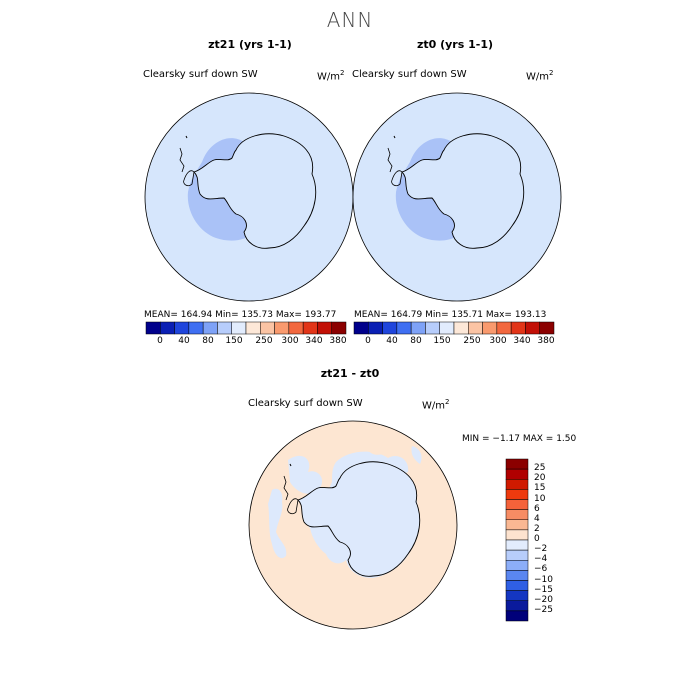 The image size is (700, 700). What do you see at coordinates (409, 74) in the screenshot?
I see `panel2-variable: Clearsky surf down SW` at bounding box center [409, 74].